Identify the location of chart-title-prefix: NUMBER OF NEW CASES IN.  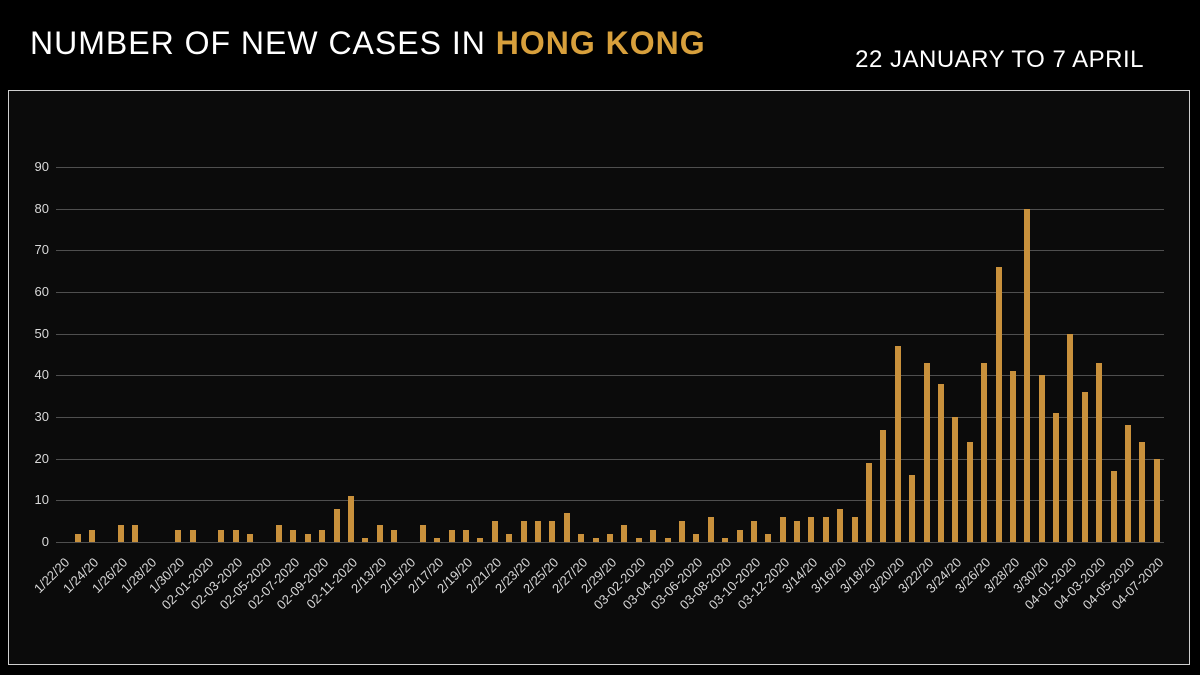
(263, 43).